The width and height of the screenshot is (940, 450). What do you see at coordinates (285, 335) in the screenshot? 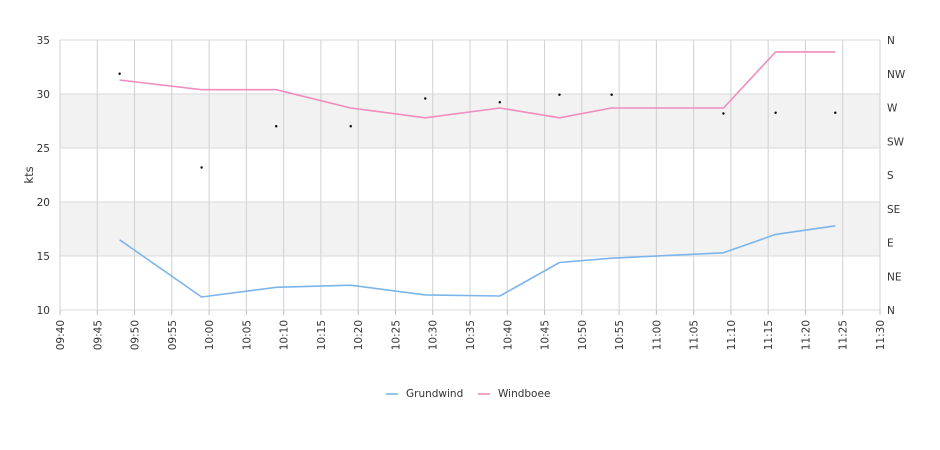
I see `x-tick-label: 10:10` at bounding box center [285, 335].